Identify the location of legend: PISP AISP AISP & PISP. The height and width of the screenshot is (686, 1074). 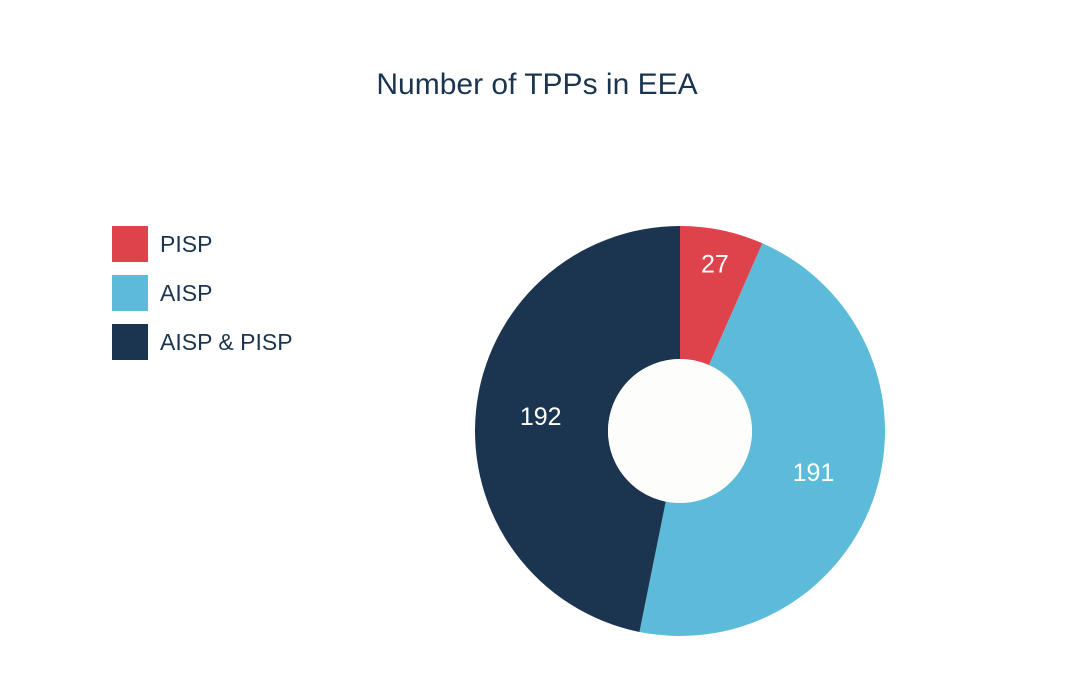
(202, 299).